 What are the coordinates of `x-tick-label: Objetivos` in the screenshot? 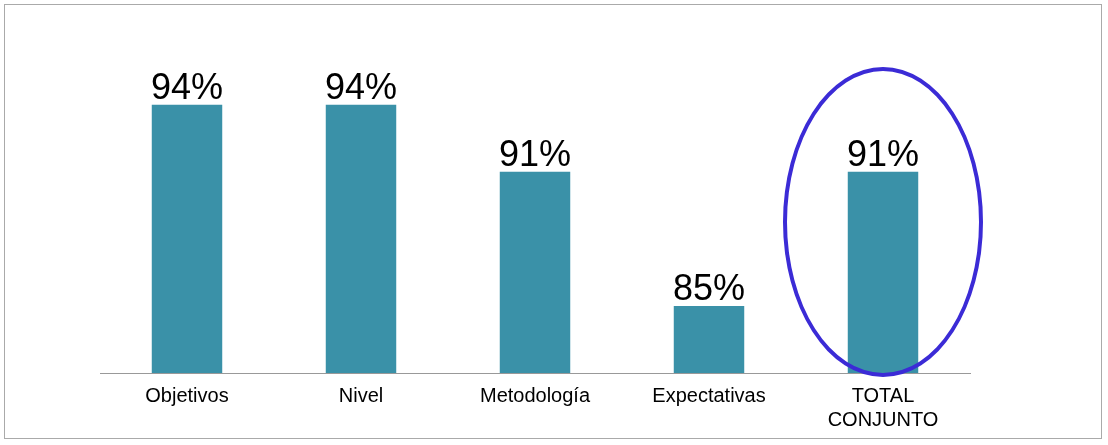 It's located at (187, 394).